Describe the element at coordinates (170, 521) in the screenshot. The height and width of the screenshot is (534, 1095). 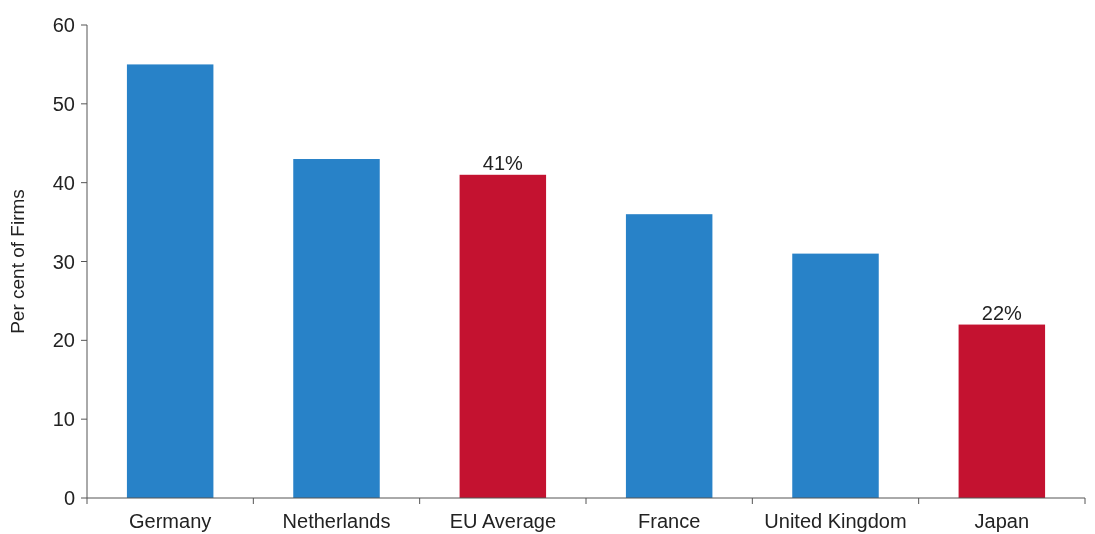
I see `x-tick-label: Germany` at that location.